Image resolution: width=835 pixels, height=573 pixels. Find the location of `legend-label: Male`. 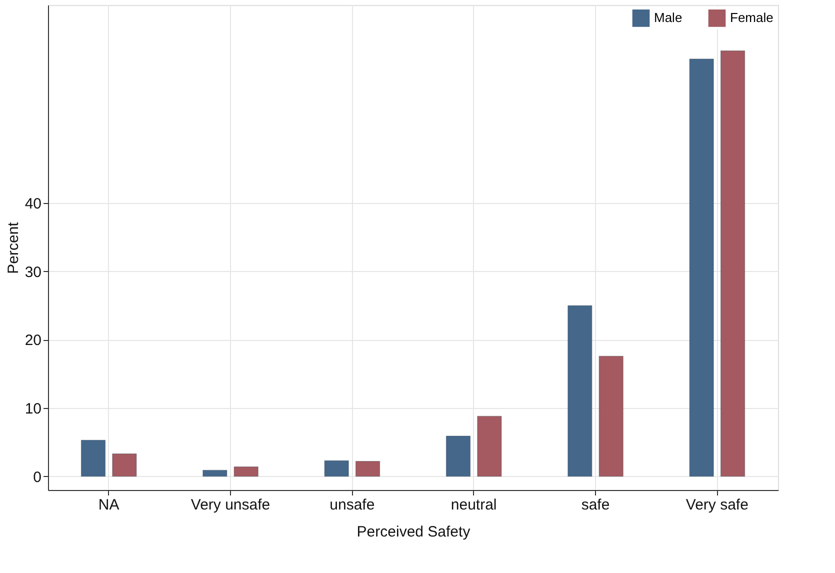

legend-label: Male is located at coordinates (668, 18).